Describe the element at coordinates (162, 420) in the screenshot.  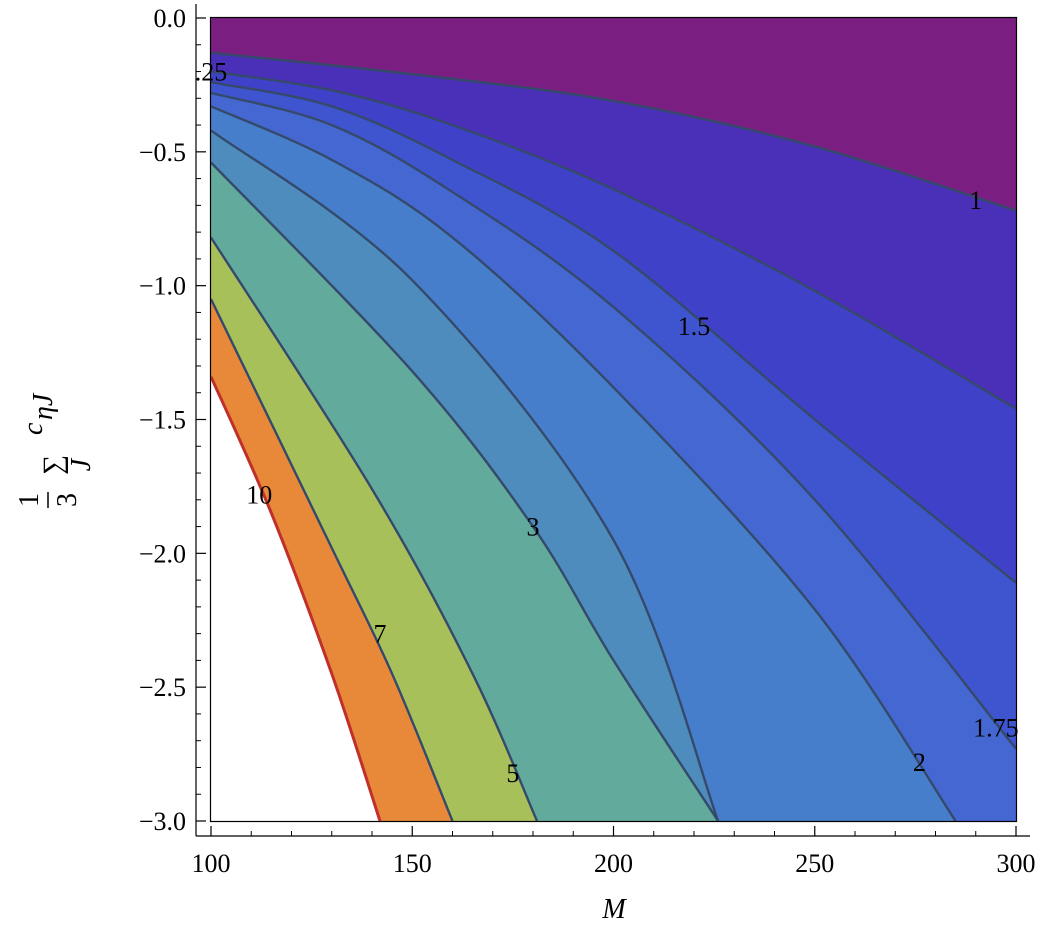
I see `y-tick-label: −1.5` at that location.